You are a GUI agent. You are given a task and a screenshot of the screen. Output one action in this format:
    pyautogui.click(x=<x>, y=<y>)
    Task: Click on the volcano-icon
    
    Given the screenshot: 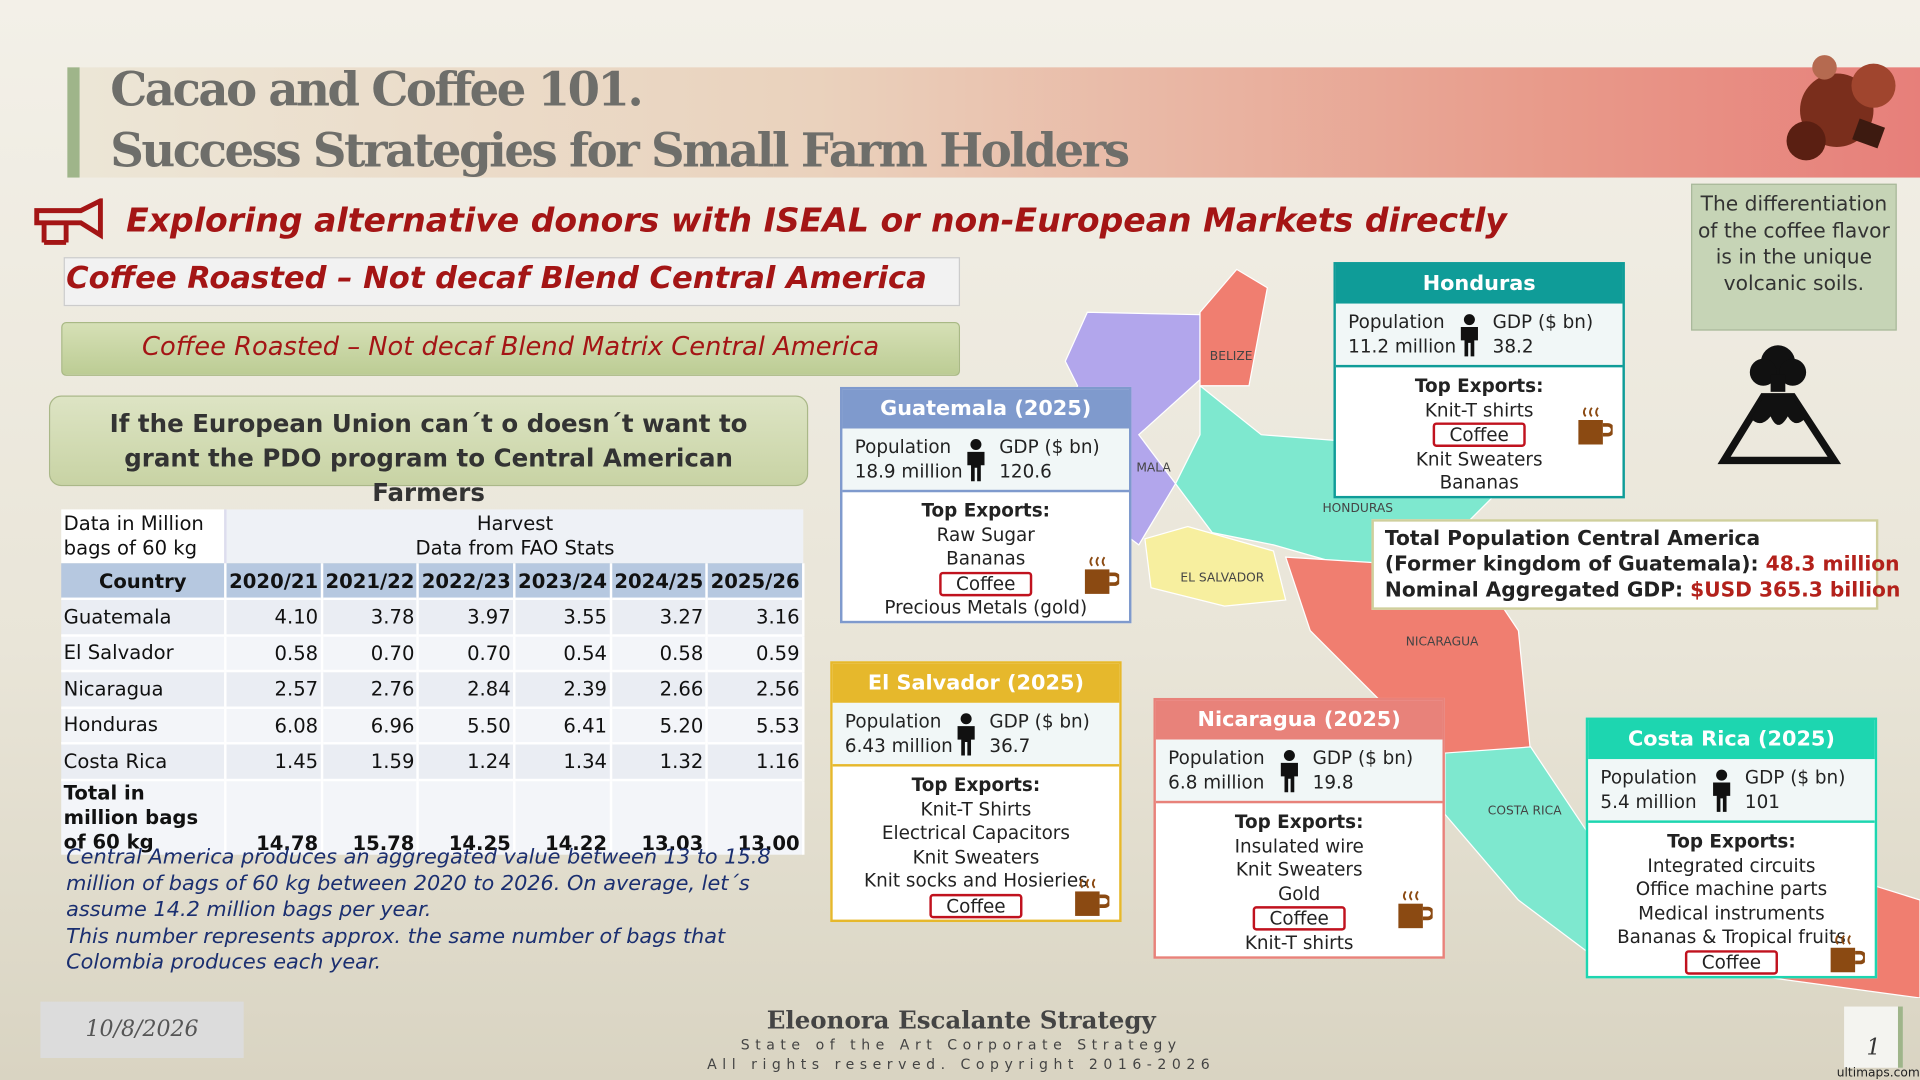 What is the action you would take?
    pyautogui.click(x=1779, y=405)
    